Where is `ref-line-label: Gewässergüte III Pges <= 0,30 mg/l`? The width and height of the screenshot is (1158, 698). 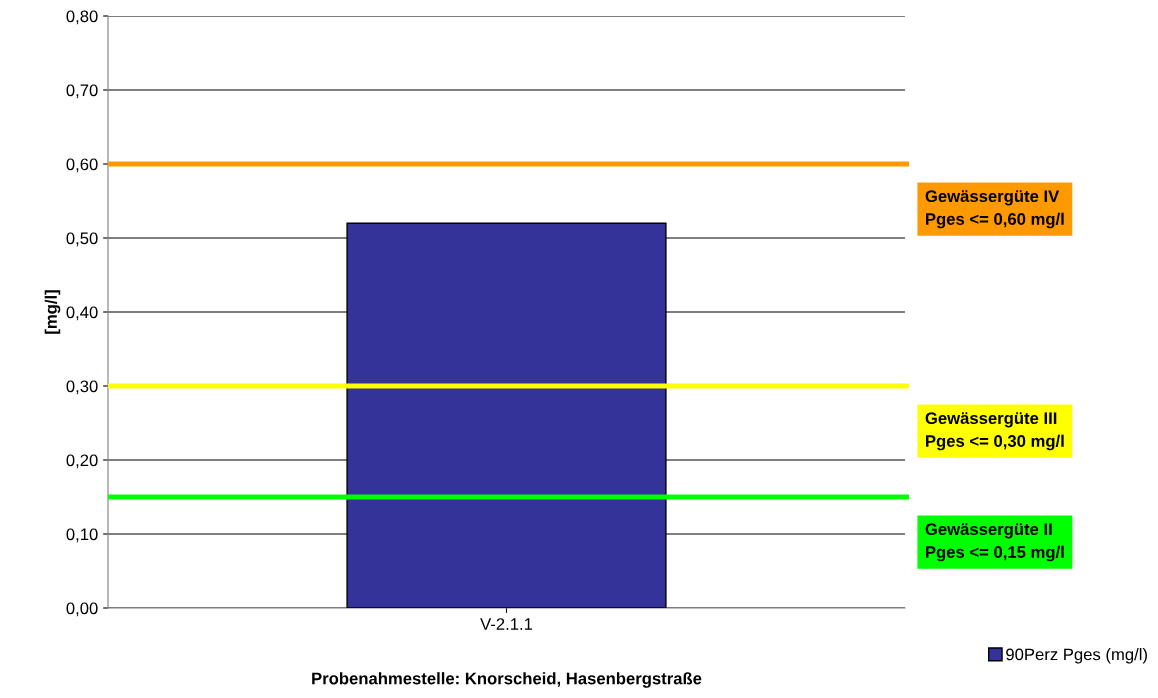
ref-line-label: Gewässergüte III Pges <= 0,30 mg/l is located at coordinates (994, 431).